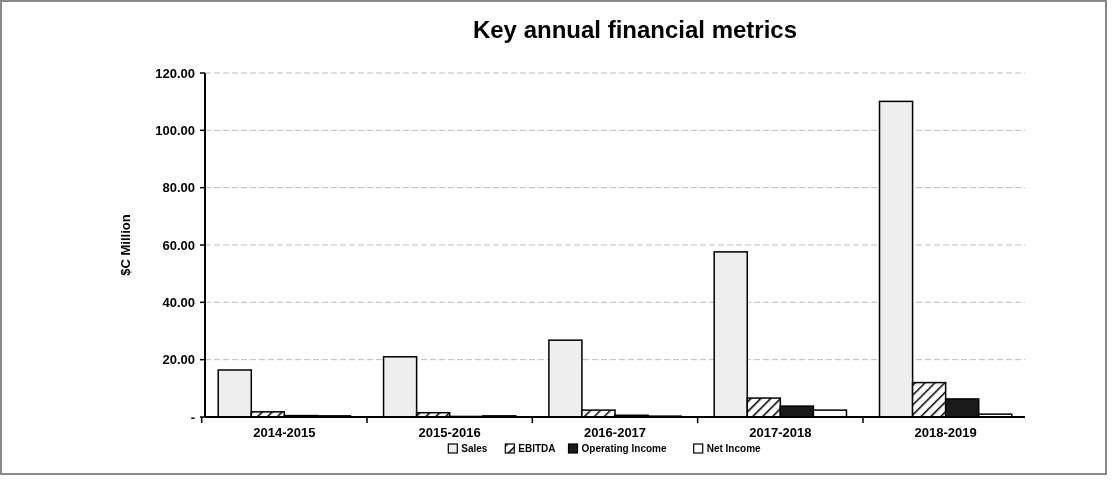 Image resolution: width=1115 pixels, height=483 pixels. I want to click on y-tick-label: 100.00, so click(175, 130).